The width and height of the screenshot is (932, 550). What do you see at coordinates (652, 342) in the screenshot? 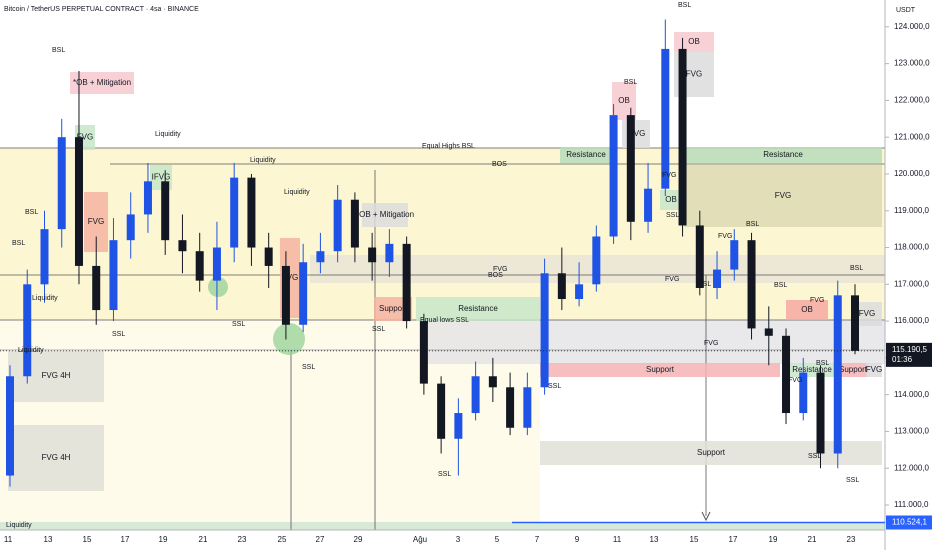
I see `gray-band` at bounding box center [652, 342].